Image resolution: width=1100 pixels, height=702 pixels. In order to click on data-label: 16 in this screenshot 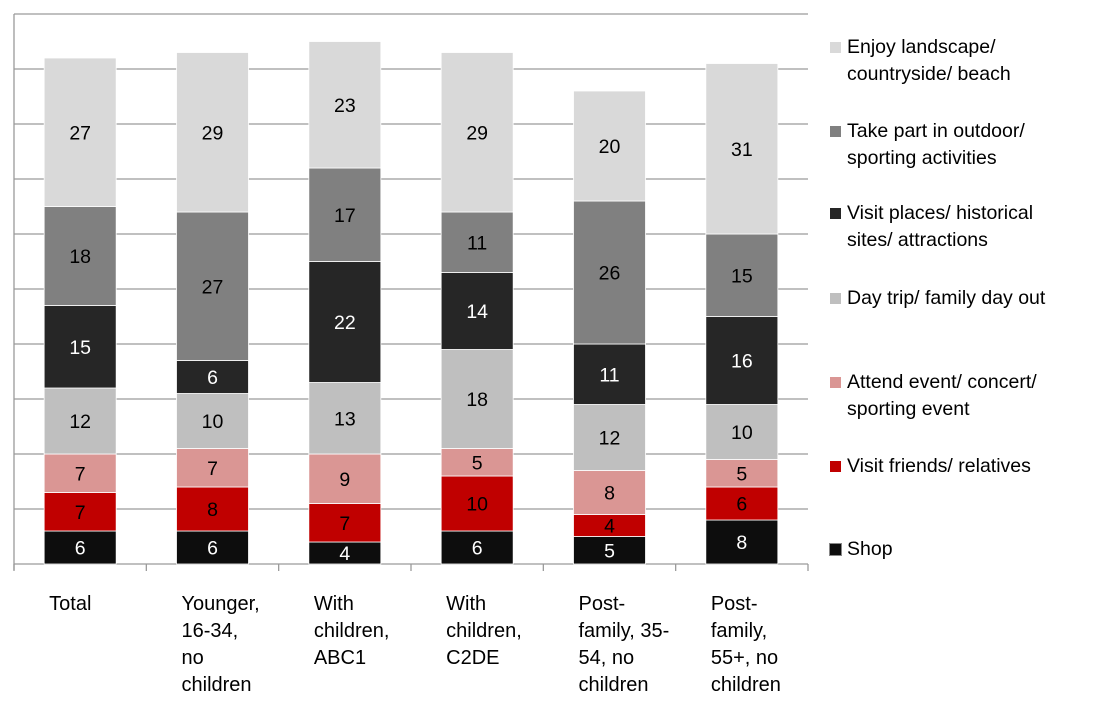, I will do `click(742, 362)`.